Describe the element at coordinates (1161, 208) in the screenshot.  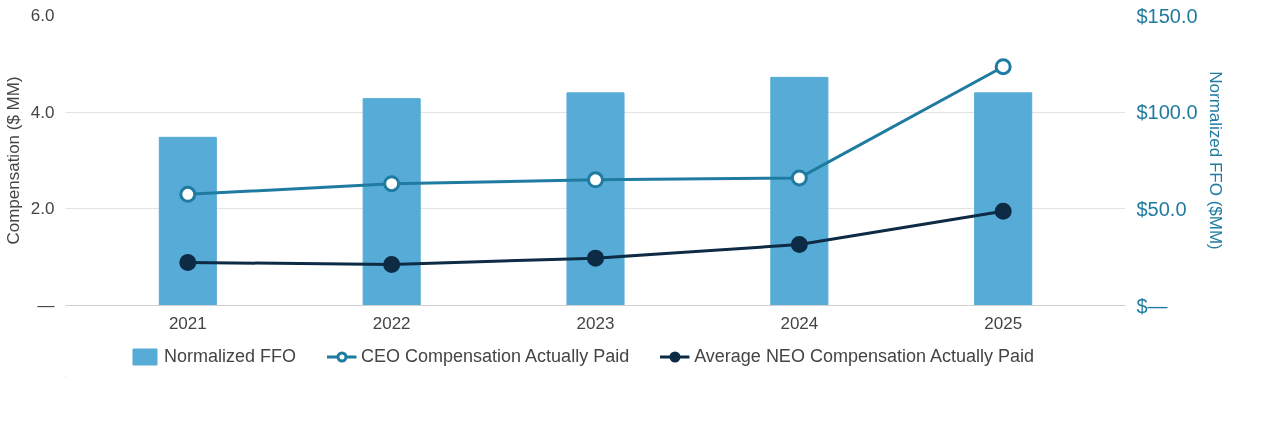
I see `y2-tick-label: $50.0` at that location.